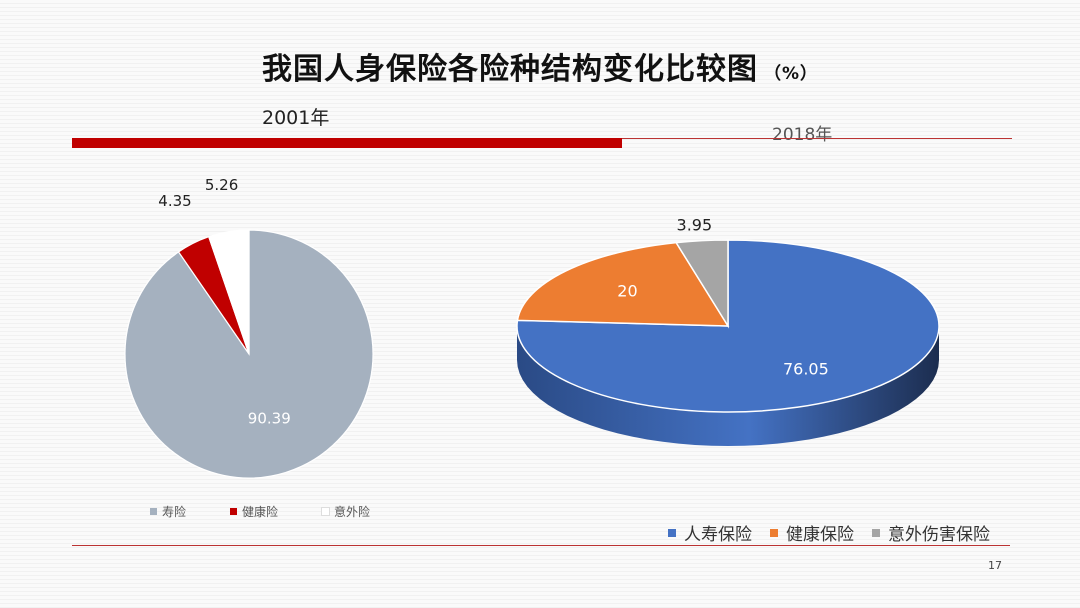  What do you see at coordinates (806, 368) in the screenshot?
I see `data-label-2018-人寿保险: 76.05` at bounding box center [806, 368].